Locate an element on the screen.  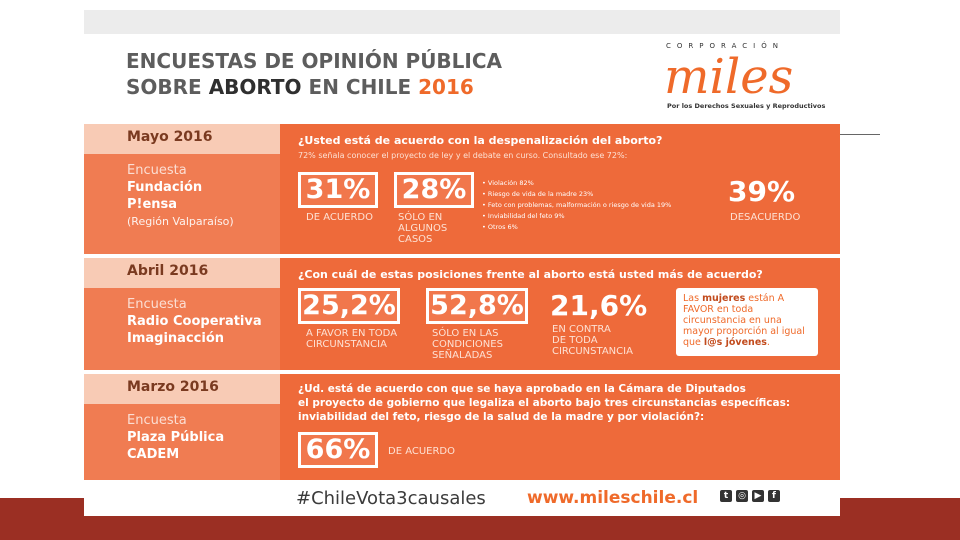
twitter-icon: t is located at coordinates (726, 496).